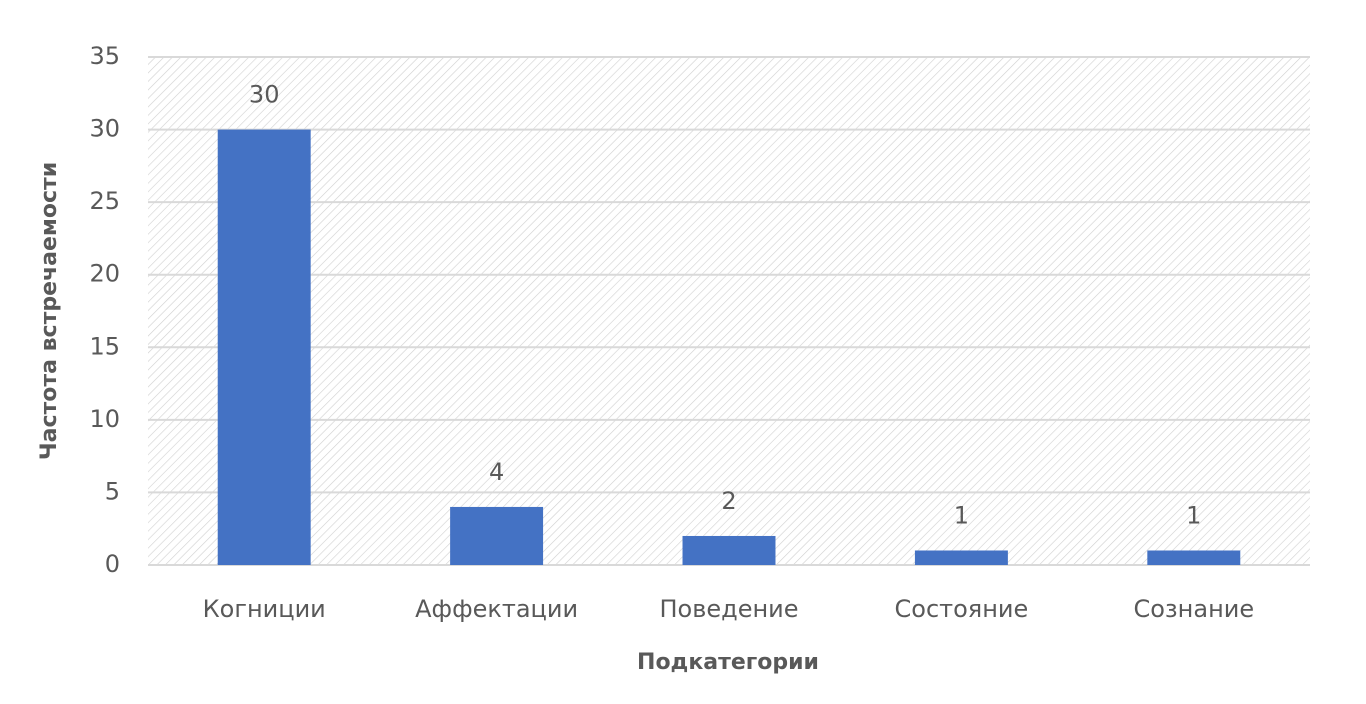  I want to click on y-tick-label: 20, so click(104, 274).